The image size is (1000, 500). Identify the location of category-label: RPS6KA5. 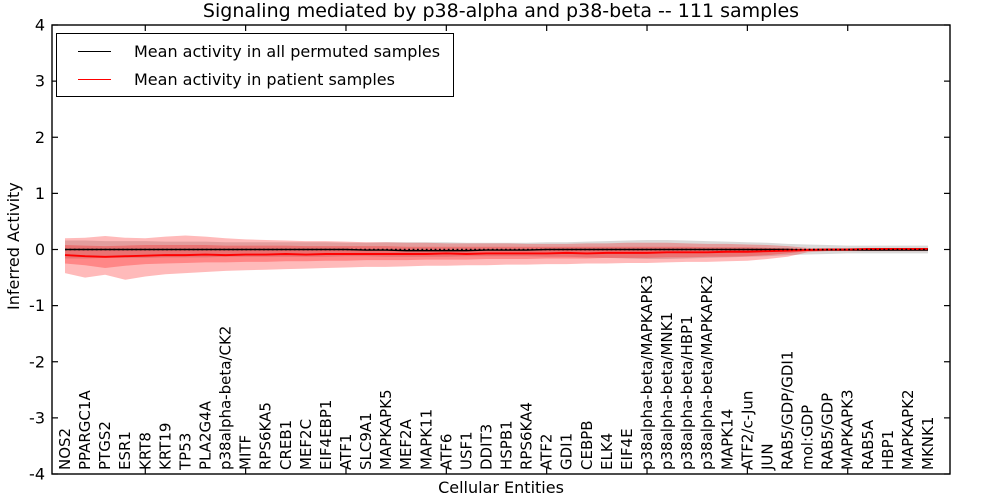
(266, 436).